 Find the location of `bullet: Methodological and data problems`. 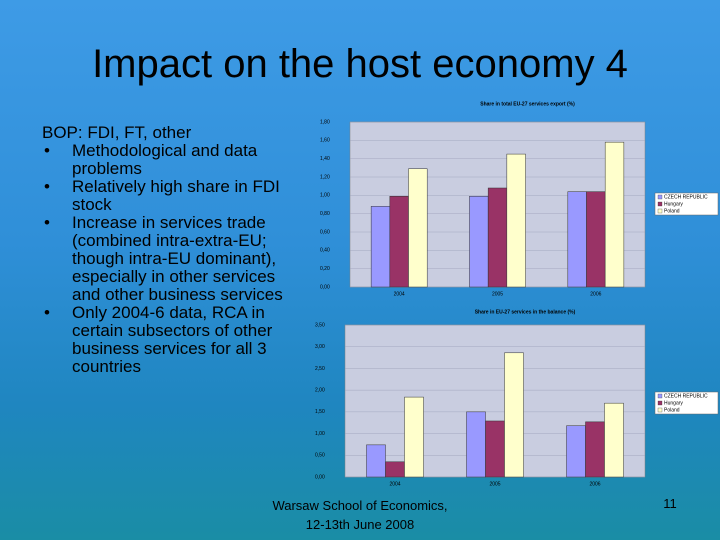

bullet: Methodological and data problems is located at coordinates (171, 160).